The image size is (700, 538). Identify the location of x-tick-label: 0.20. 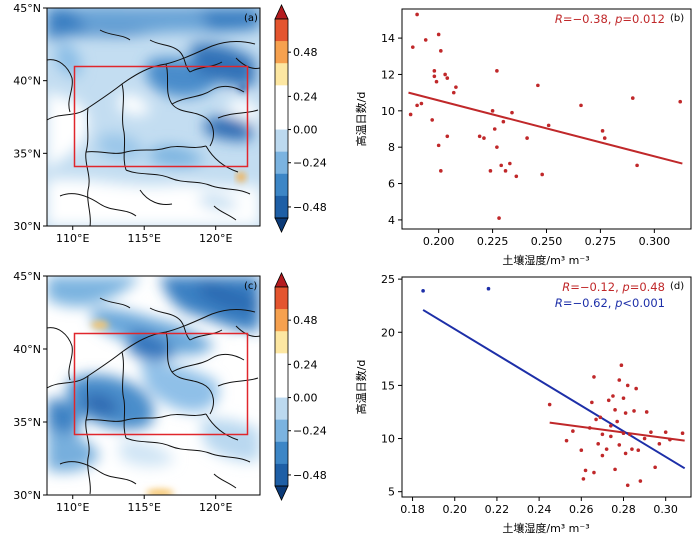
(454, 509).